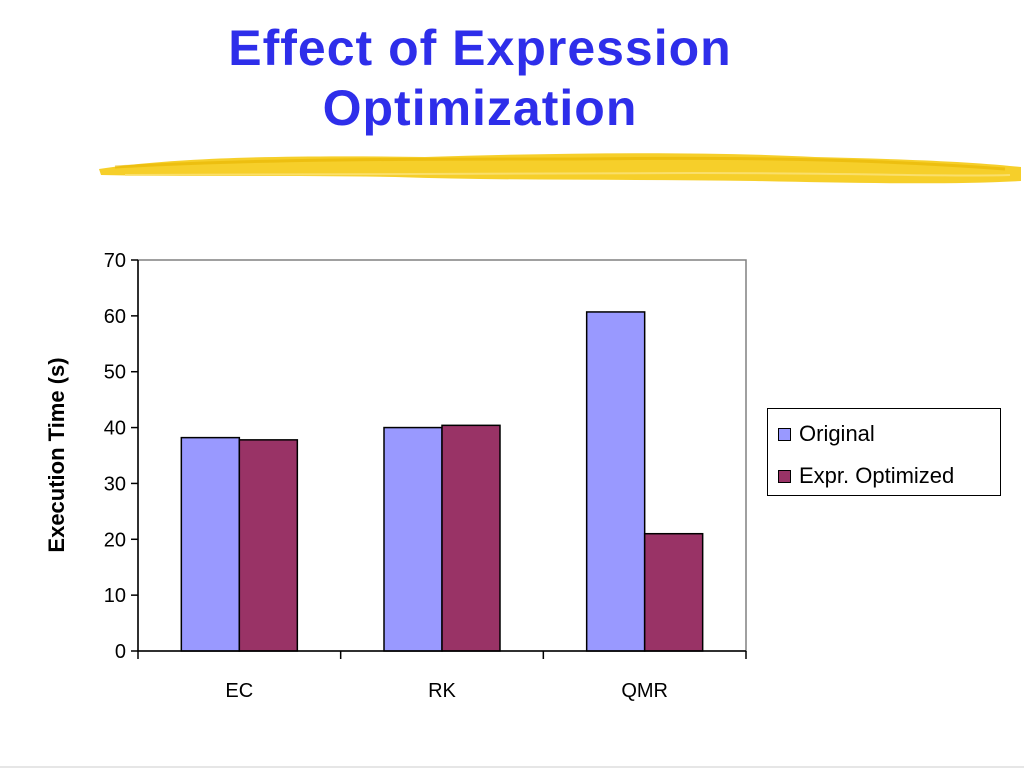 Image resolution: width=1024 pixels, height=768 pixels. I want to click on bar-qmr-expr-optimized, so click(673, 592).